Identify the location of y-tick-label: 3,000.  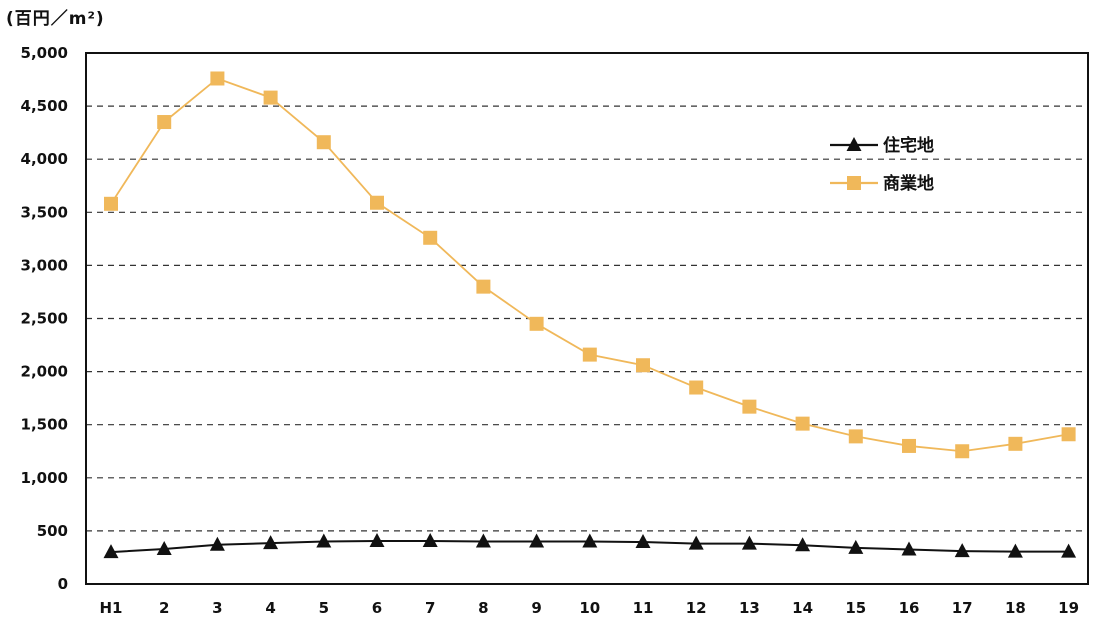
(44, 265).